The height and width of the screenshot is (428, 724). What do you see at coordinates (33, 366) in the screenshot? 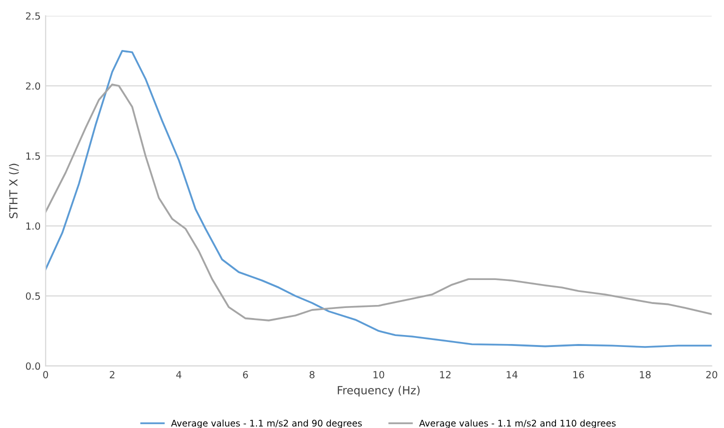
I see `y-tick-label: 0.0` at bounding box center [33, 366].